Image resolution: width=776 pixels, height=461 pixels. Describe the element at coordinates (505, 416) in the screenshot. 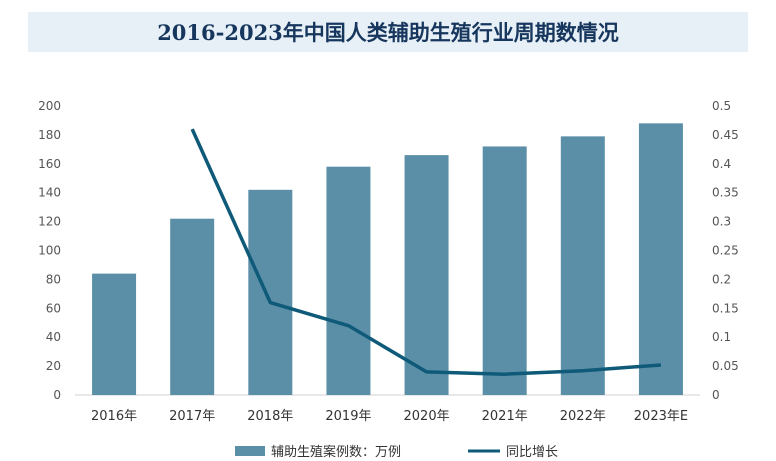

I see `x-tick-label: 2021年` at that location.